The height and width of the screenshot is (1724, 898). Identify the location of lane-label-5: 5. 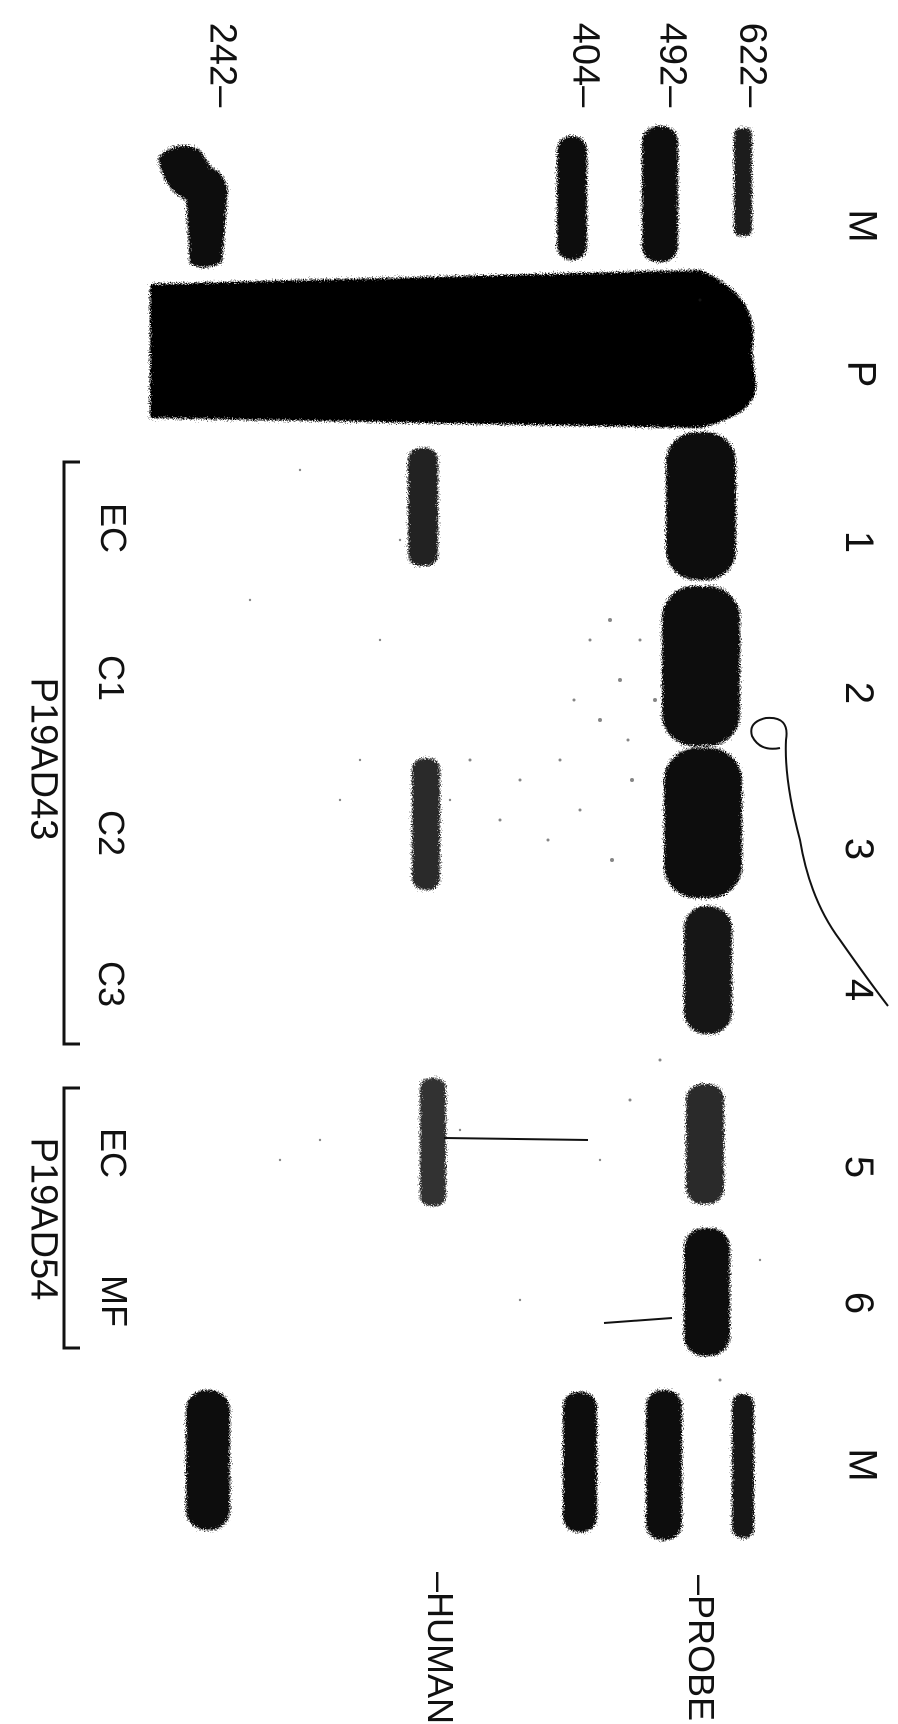
(859, 1167).